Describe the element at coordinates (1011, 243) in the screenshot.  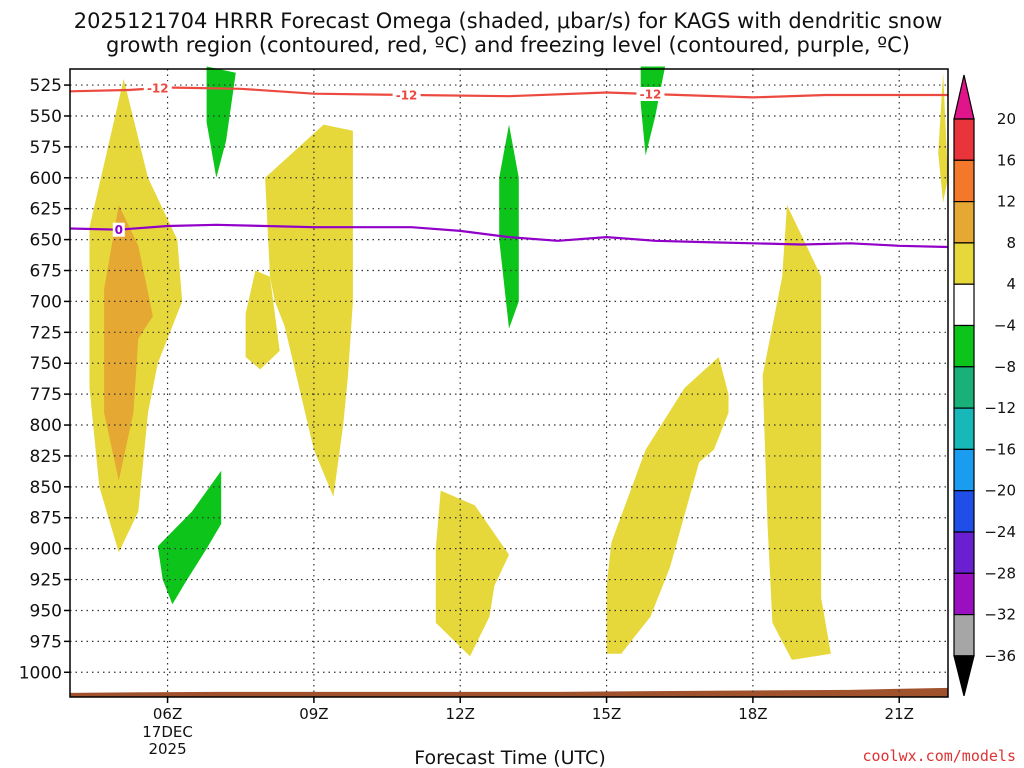
I see `colorbar-label-4: 8` at that location.